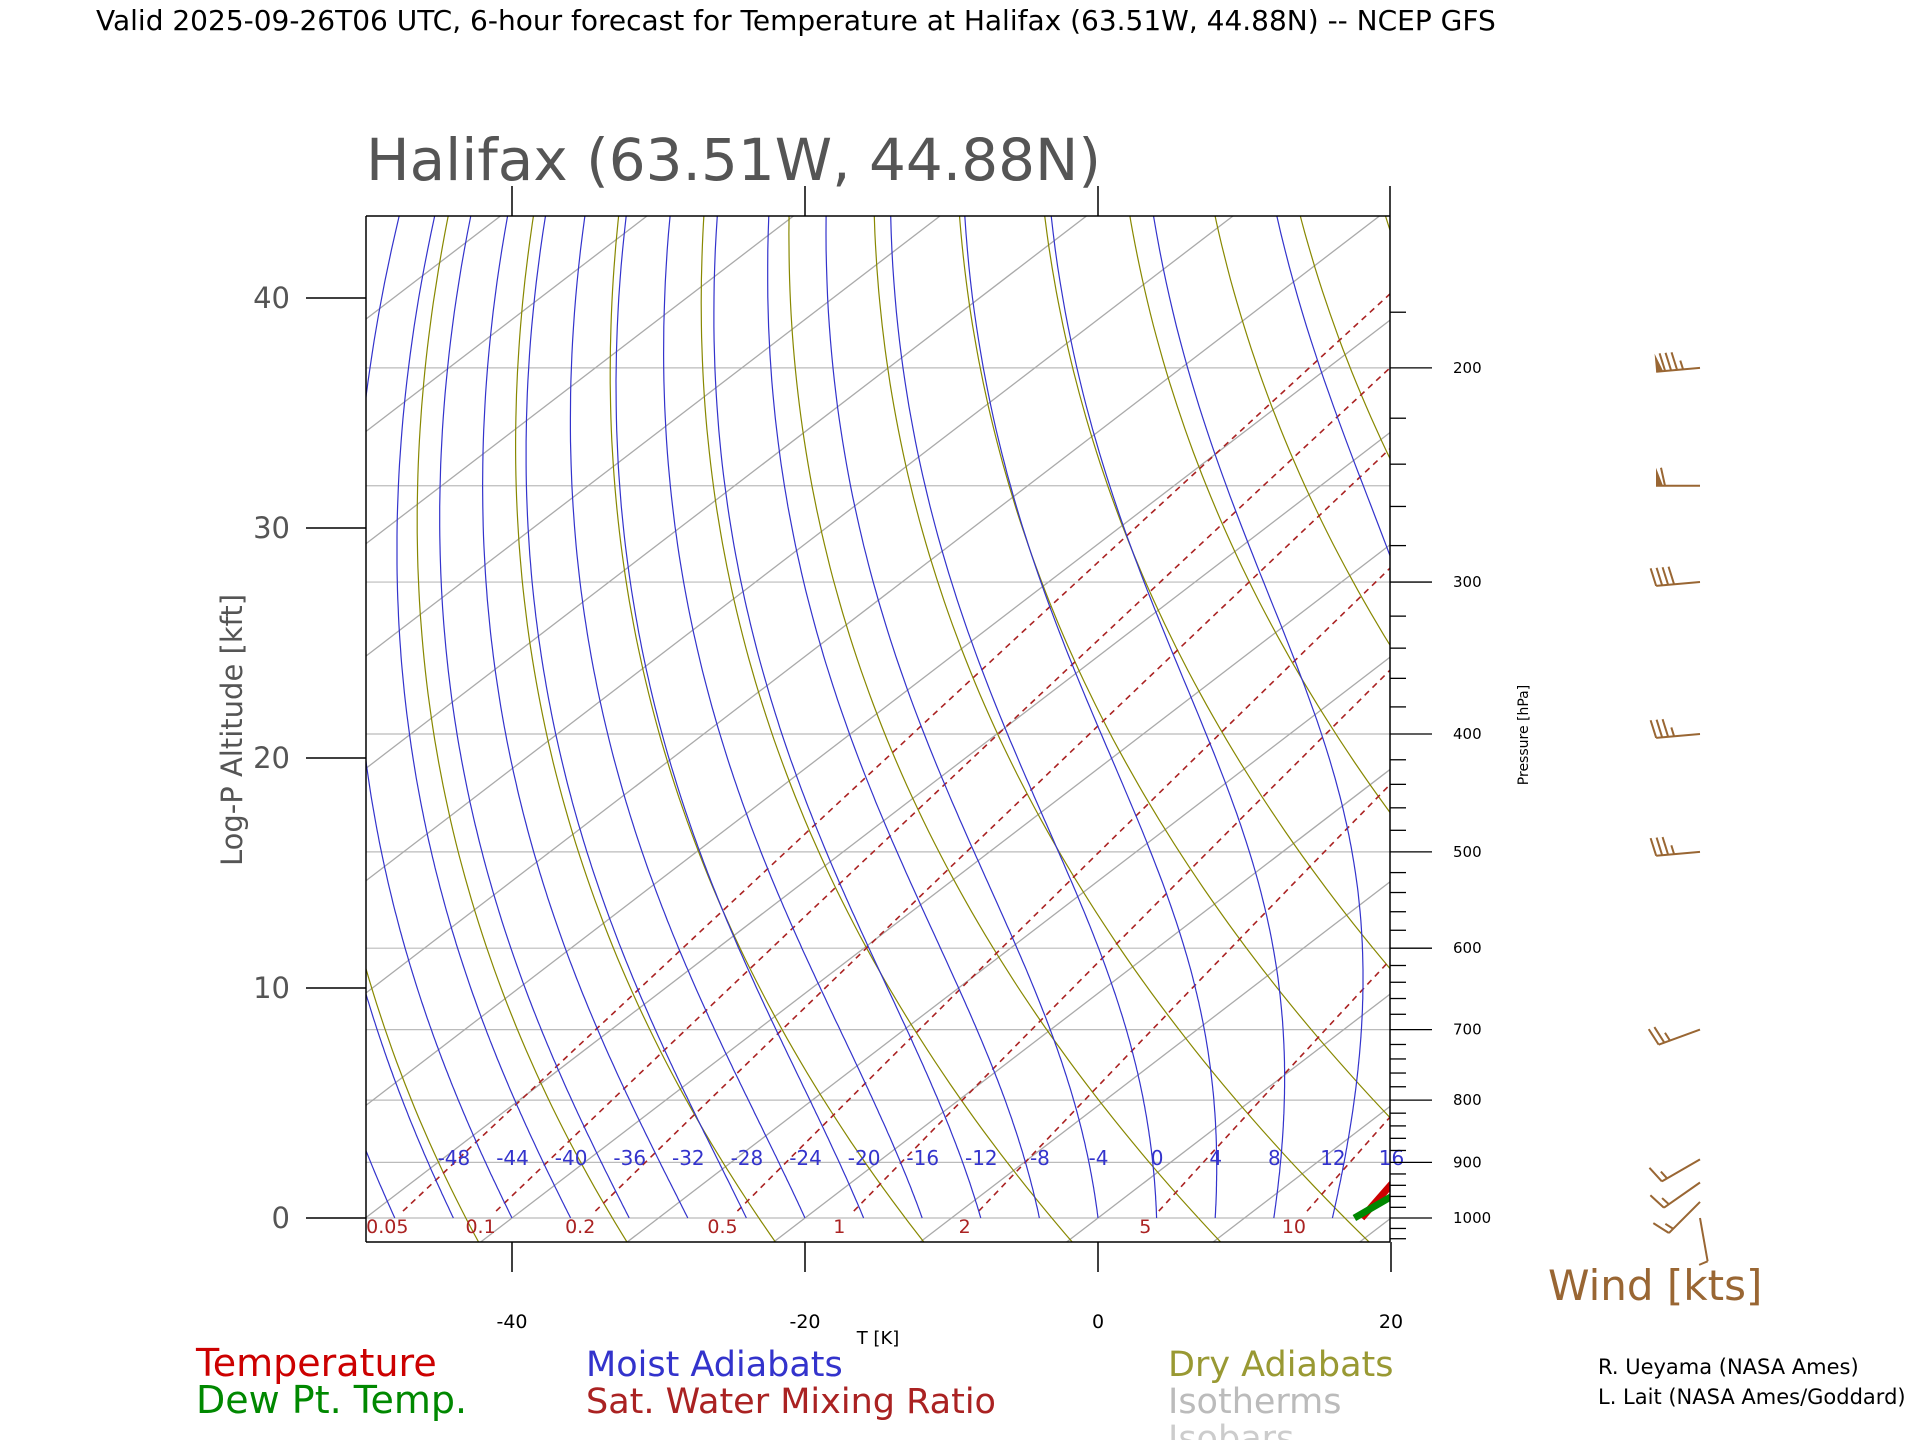 The image size is (1920, 1440). Describe the element at coordinates (1467, 368) in the screenshot. I see `pressure-tick-label: 200` at that location.